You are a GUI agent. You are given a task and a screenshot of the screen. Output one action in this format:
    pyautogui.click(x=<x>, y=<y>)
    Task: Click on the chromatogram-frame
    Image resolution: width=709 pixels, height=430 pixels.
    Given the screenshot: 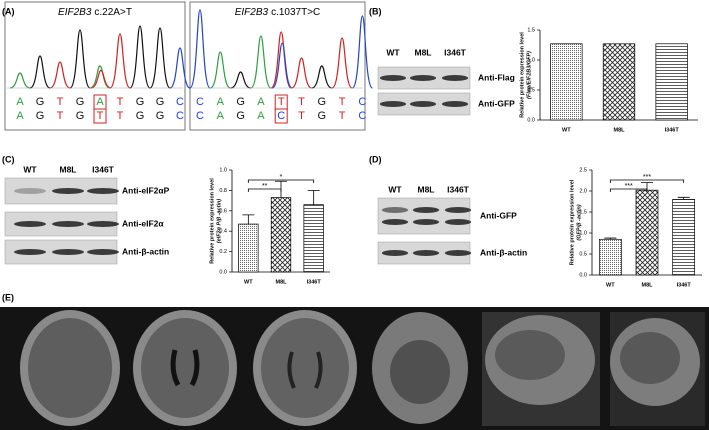 What is the action you would take?
    pyautogui.click(x=95, y=66)
    